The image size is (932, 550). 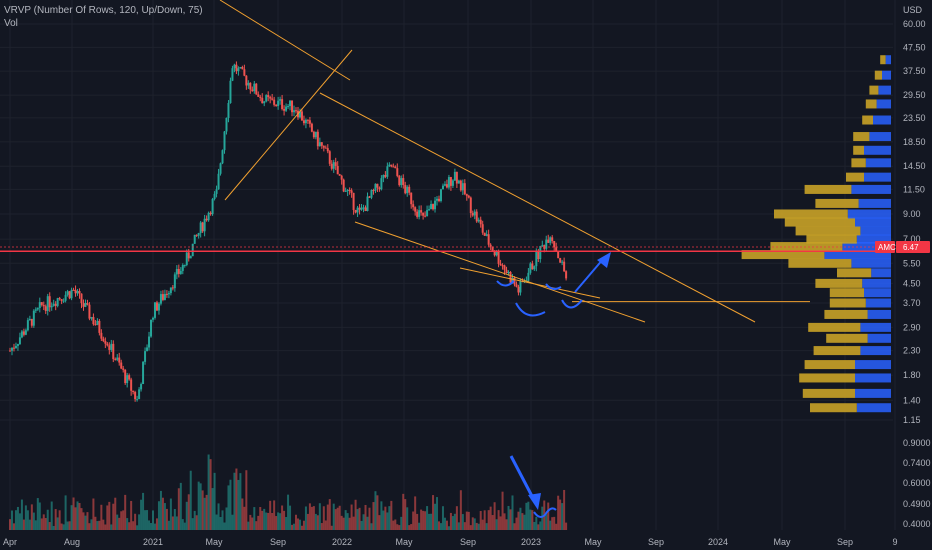 What do you see at coordinates (11, 23) in the screenshot?
I see `volume-label: Vol` at bounding box center [11, 23].